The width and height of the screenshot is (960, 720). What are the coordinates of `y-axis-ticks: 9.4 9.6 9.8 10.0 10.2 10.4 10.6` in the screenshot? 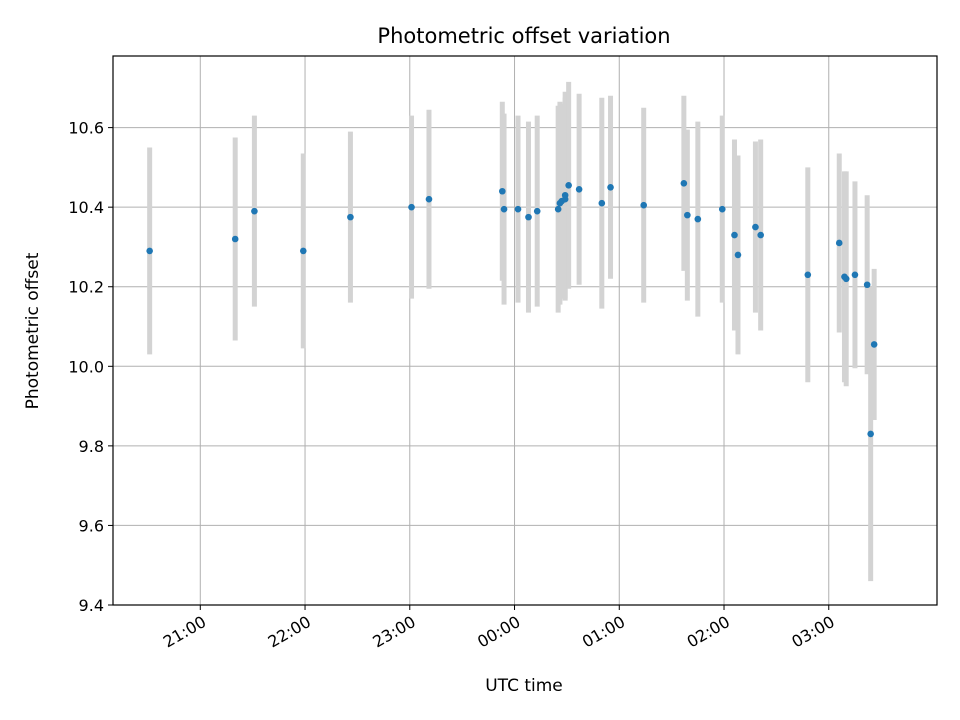 It's located at (90, 367).